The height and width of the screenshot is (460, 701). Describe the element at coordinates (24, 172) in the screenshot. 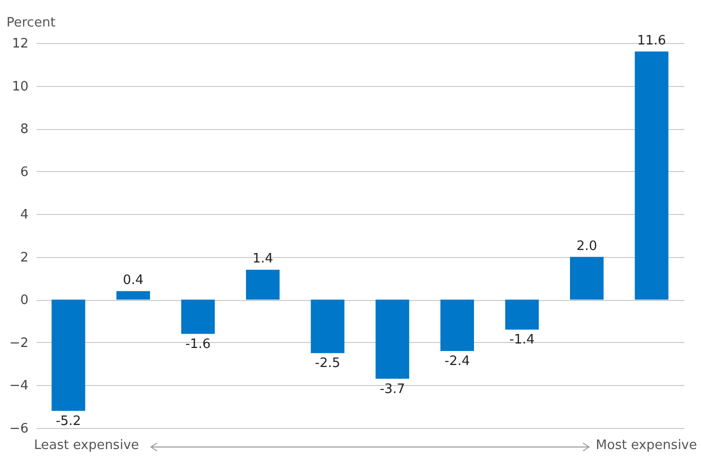

I see `y-tick-label: 6` at that location.